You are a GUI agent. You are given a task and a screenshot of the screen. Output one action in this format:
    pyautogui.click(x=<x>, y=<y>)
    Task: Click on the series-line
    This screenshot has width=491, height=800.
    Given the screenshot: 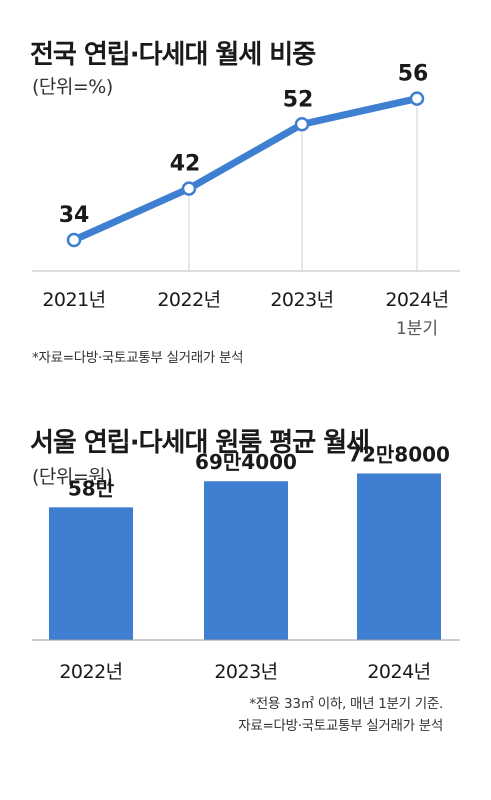 What is the action you would take?
    pyautogui.click(x=245, y=169)
    